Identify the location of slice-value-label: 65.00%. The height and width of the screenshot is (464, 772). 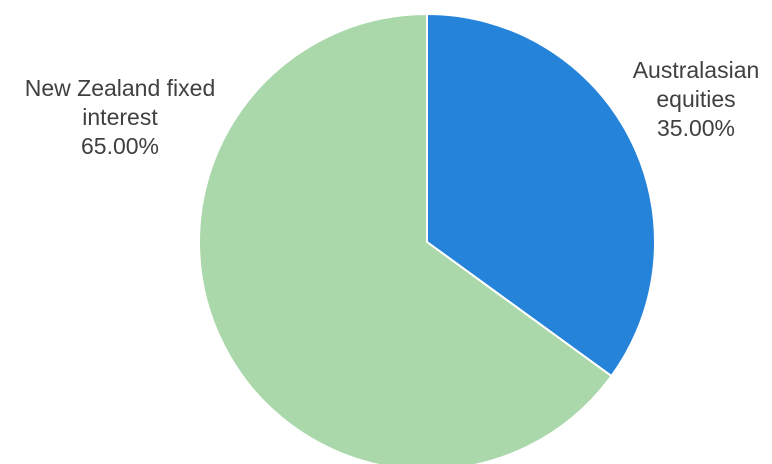
(120, 146).